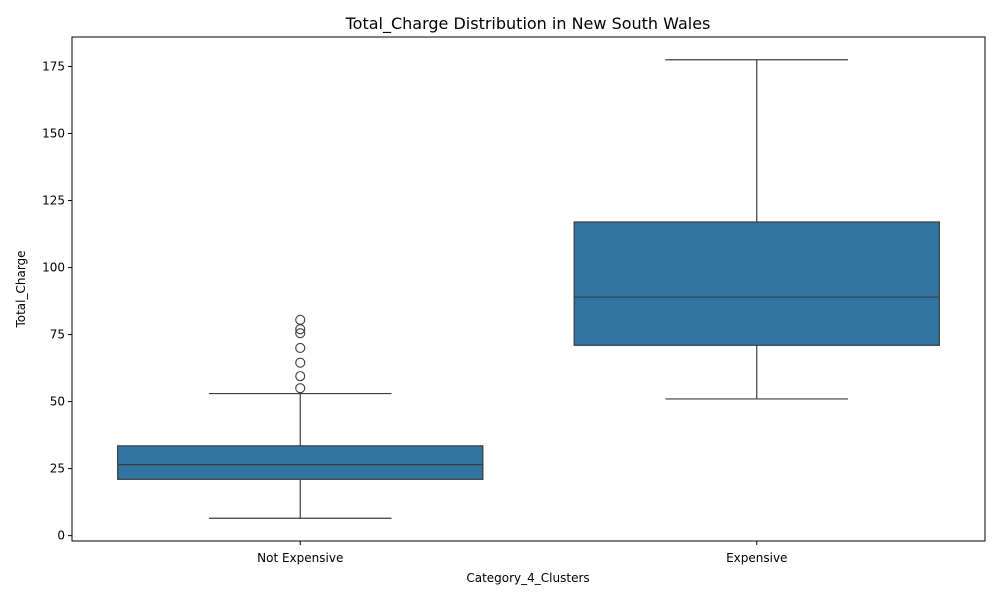 The height and width of the screenshot is (600, 1000). I want to click on y-tick-label: 100, so click(53, 268).